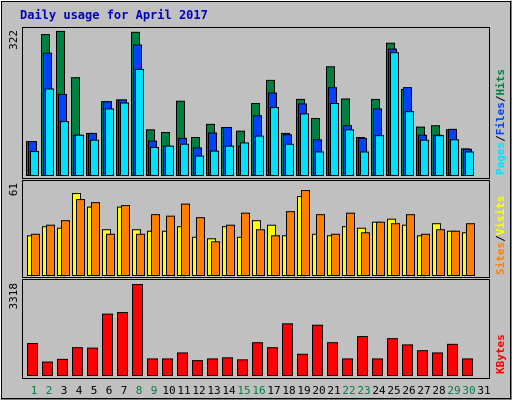 This screenshot has width=512, height=400. I want to click on x-tick-day-19: 19, so click(303, 390).